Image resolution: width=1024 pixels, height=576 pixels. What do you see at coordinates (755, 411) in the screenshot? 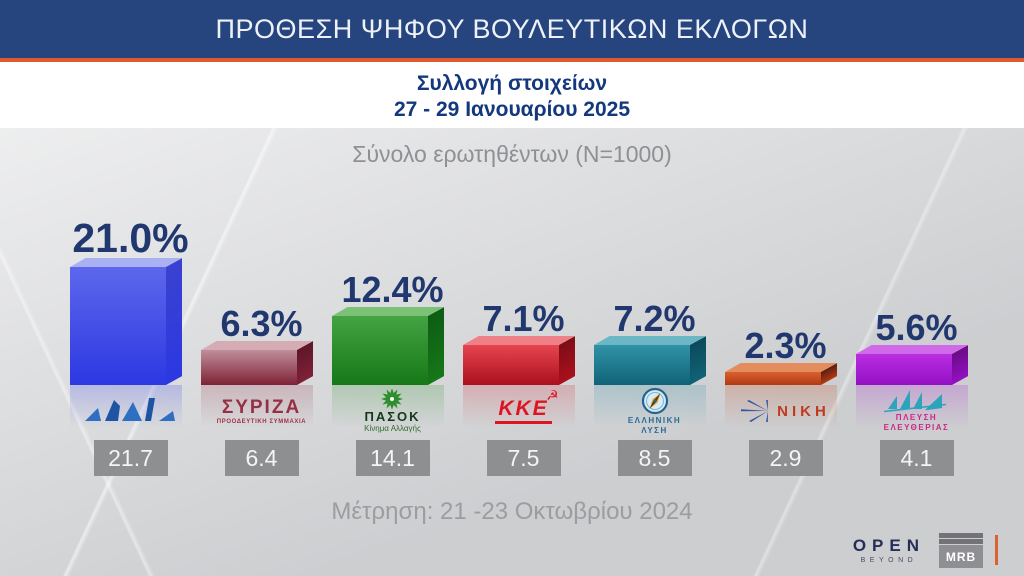
I see `niki-spark-icon` at bounding box center [755, 411].